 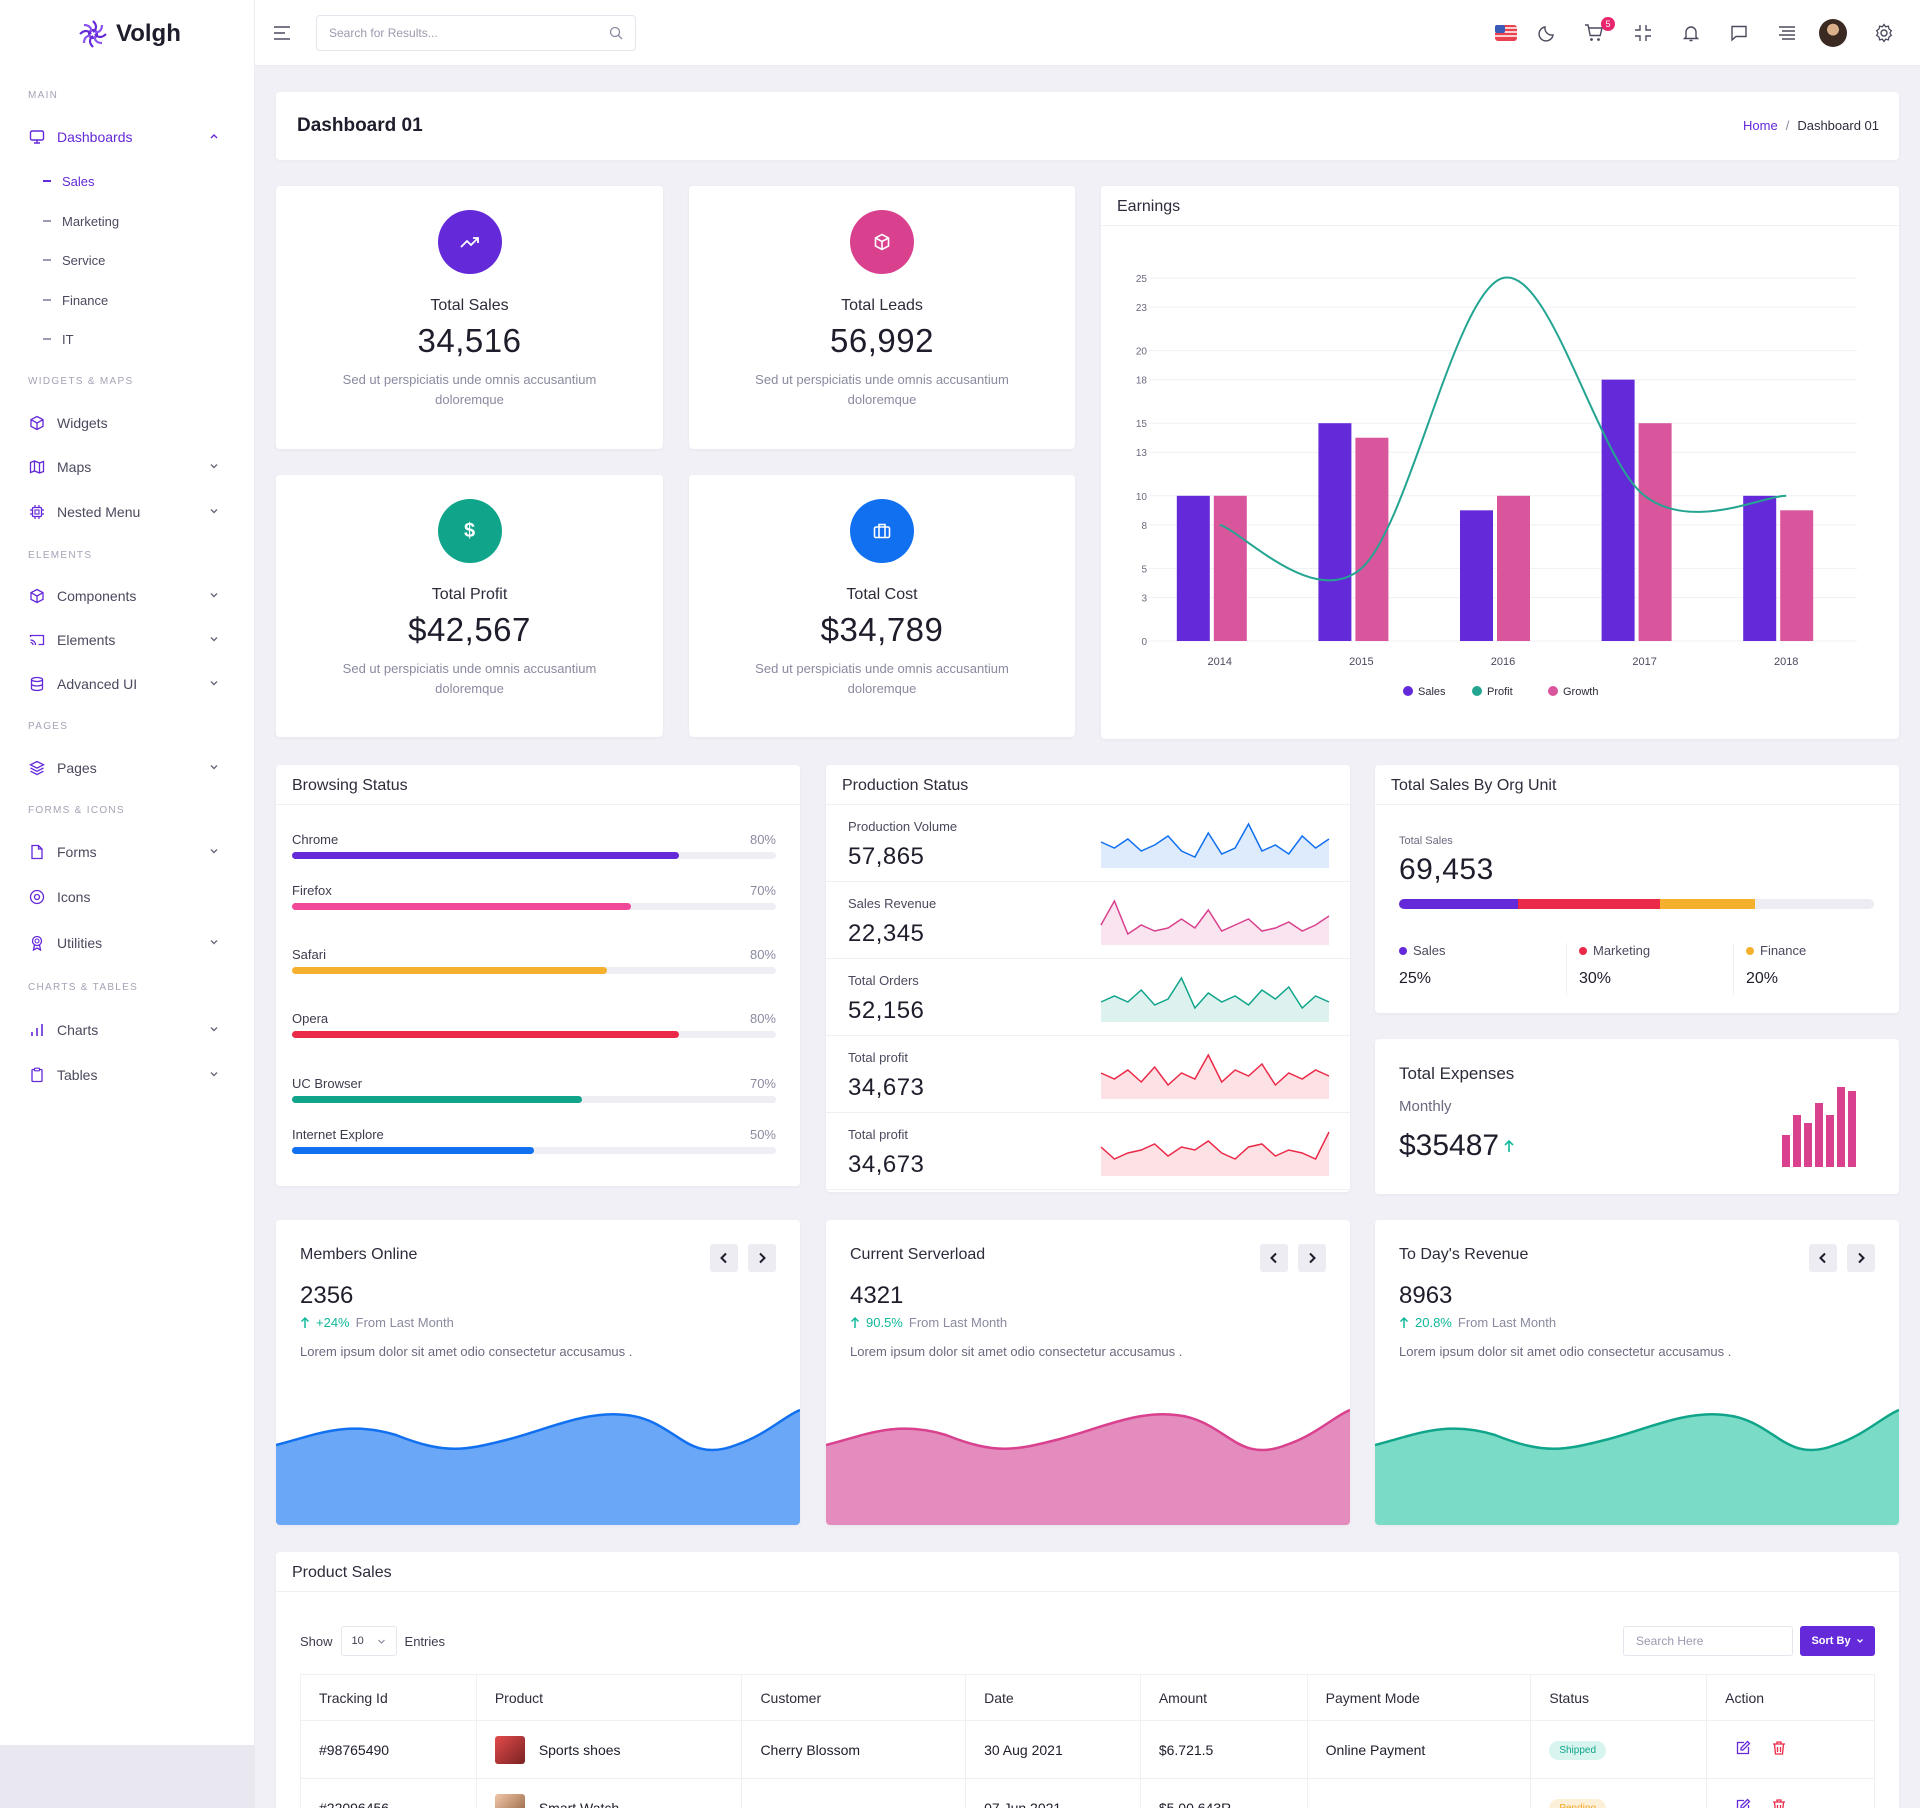 I want to click on page-header: Dashboard 01 Home / Dashboard 01, so click(x=1087, y=126).